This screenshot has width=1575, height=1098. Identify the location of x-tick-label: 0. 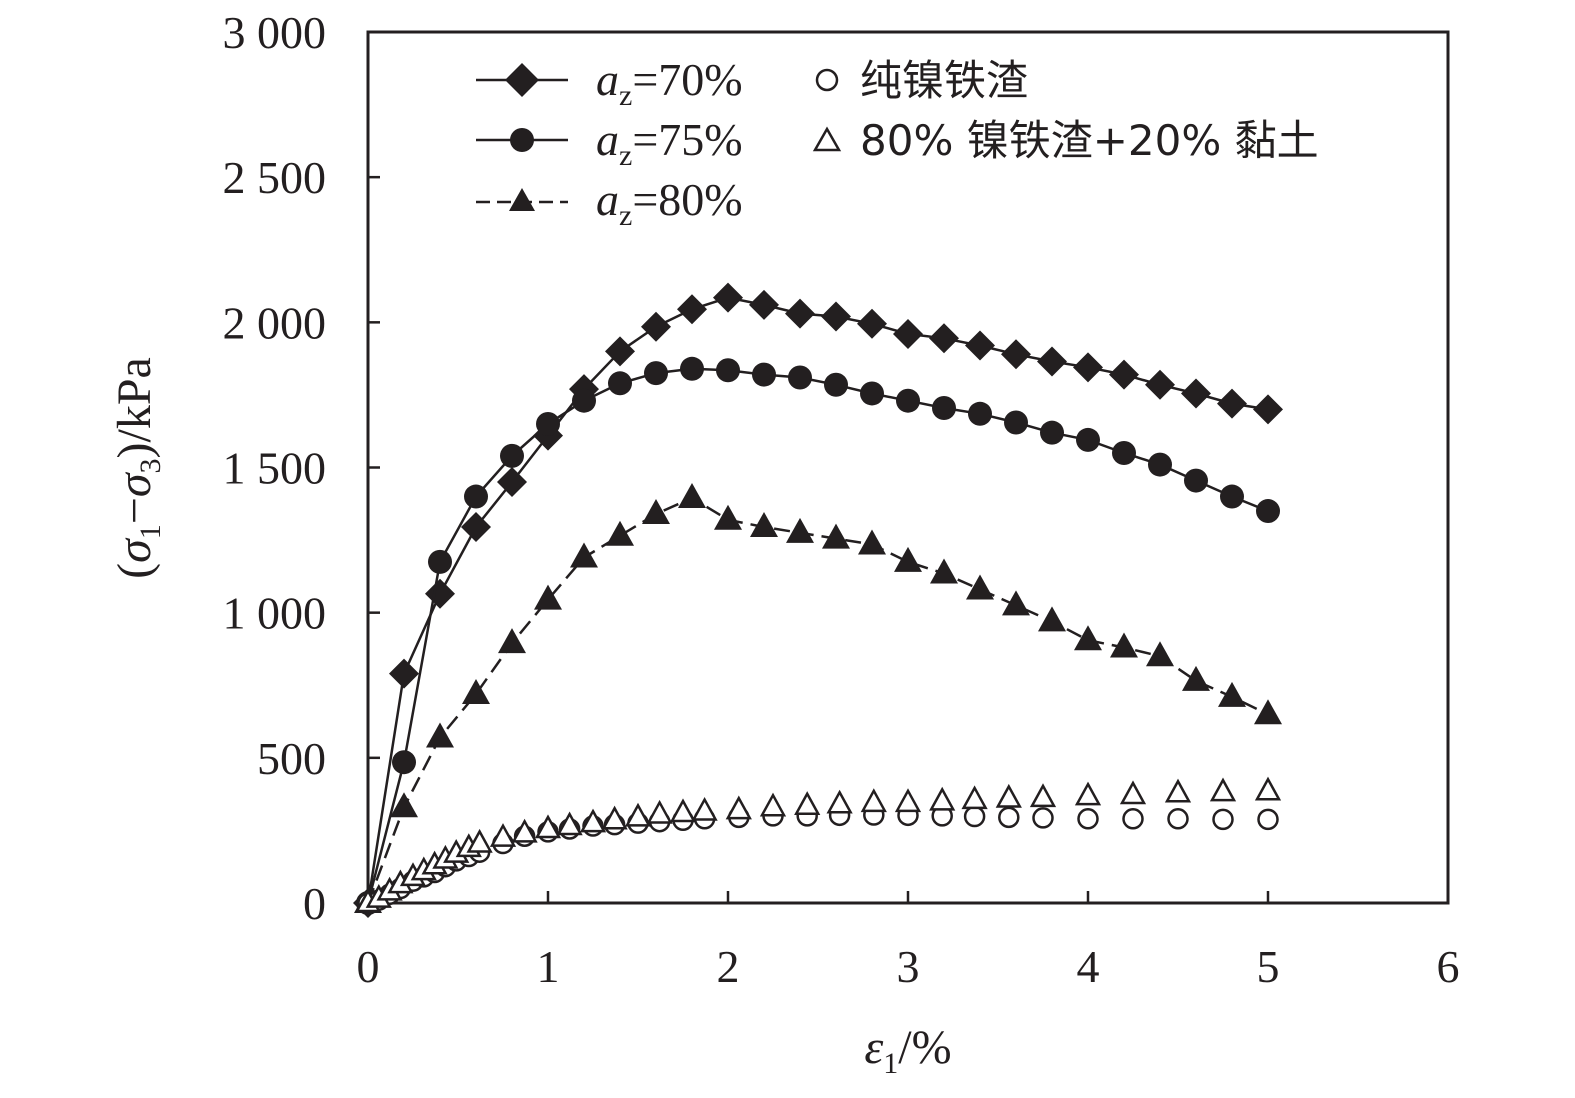
(368, 966).